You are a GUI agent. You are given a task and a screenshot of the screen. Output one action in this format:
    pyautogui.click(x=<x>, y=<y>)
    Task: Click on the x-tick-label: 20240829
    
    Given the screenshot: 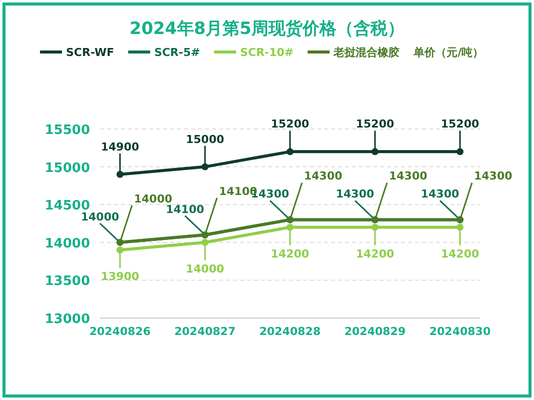 What is the action you would take?
    pyautogui.click(x=375, y=331)
    